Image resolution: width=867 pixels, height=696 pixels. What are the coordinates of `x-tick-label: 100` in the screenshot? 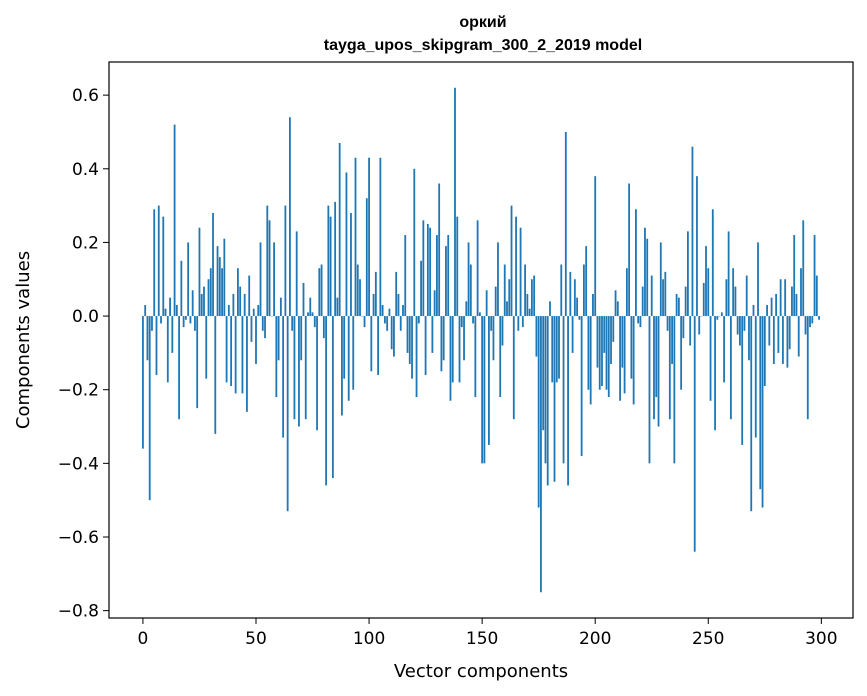 It's located at (369, 639).